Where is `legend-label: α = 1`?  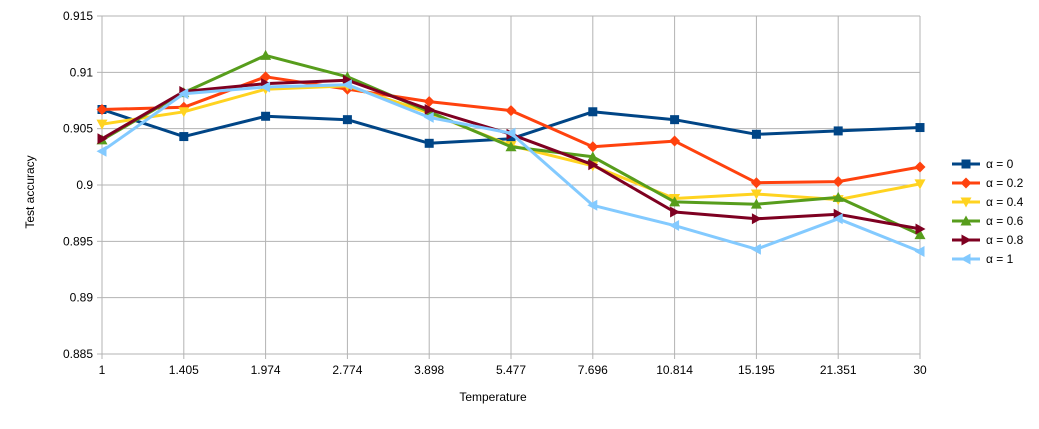 legend-label: α = 1 is located at coordinates (1000, 259).